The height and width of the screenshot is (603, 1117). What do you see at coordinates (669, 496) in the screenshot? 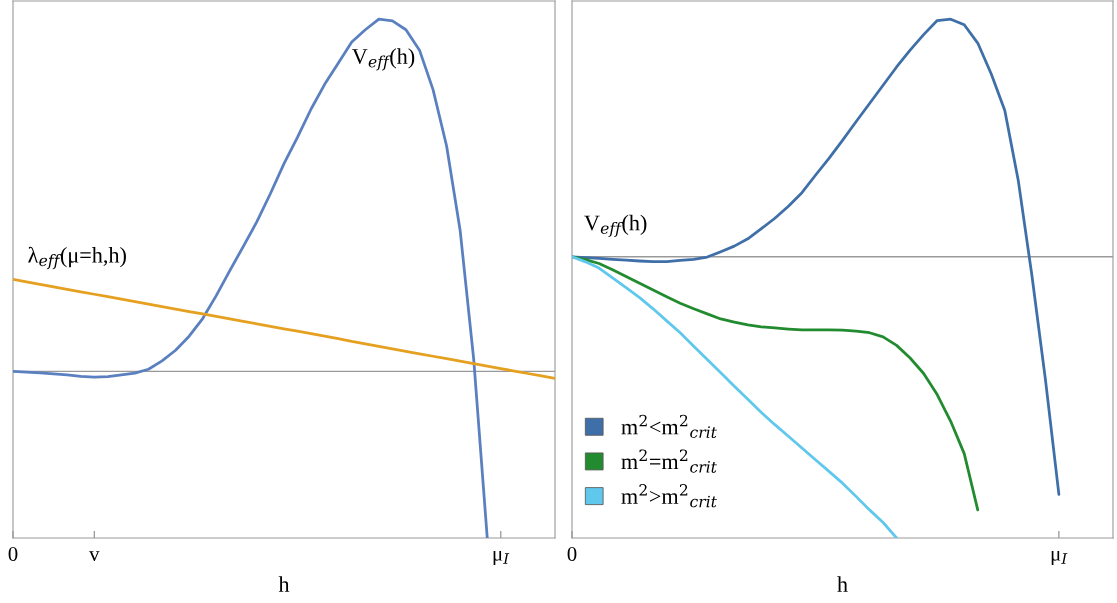
I see `legend-label: m$^{2}$>m$^{2}$$_{crit}$` at bounding box center [669, 496].